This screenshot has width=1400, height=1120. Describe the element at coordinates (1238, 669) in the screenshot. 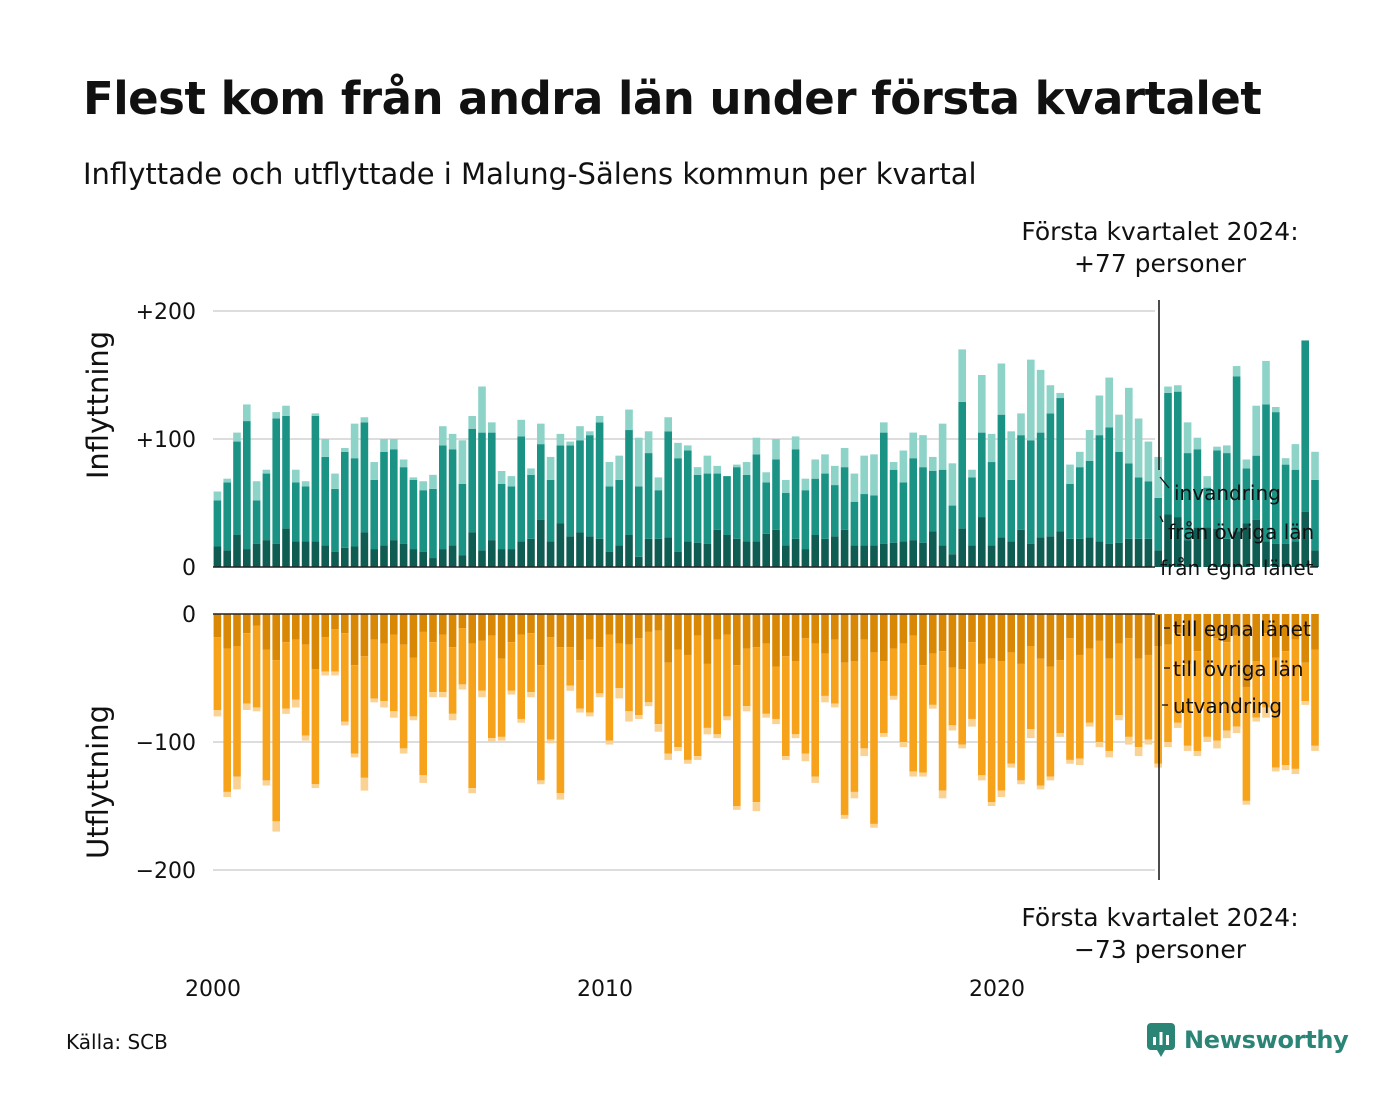

I see `outflow-series-label: till övriga län` at that location.